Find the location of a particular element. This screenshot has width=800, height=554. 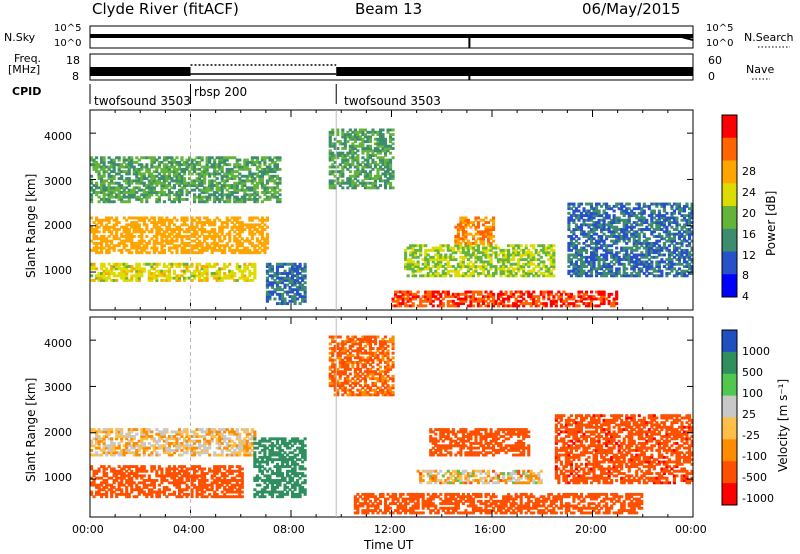

noise-left-tick-bottom: 10^0 is located at coordinates (68, 43).